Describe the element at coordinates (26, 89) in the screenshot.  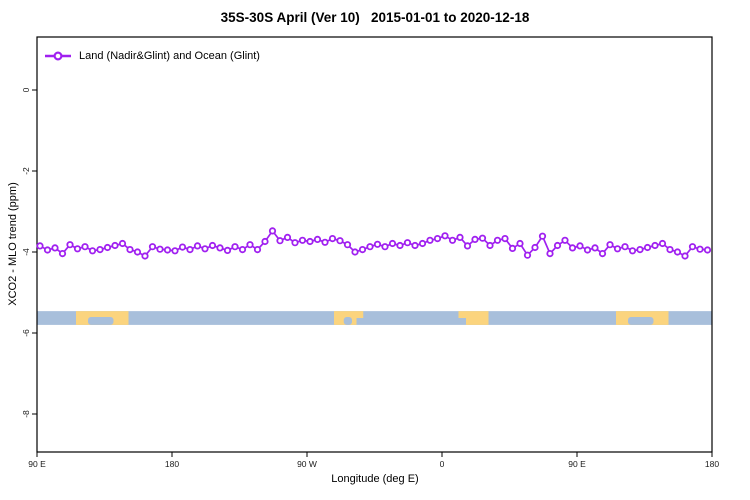
I see `svg-text: 0` at that location.